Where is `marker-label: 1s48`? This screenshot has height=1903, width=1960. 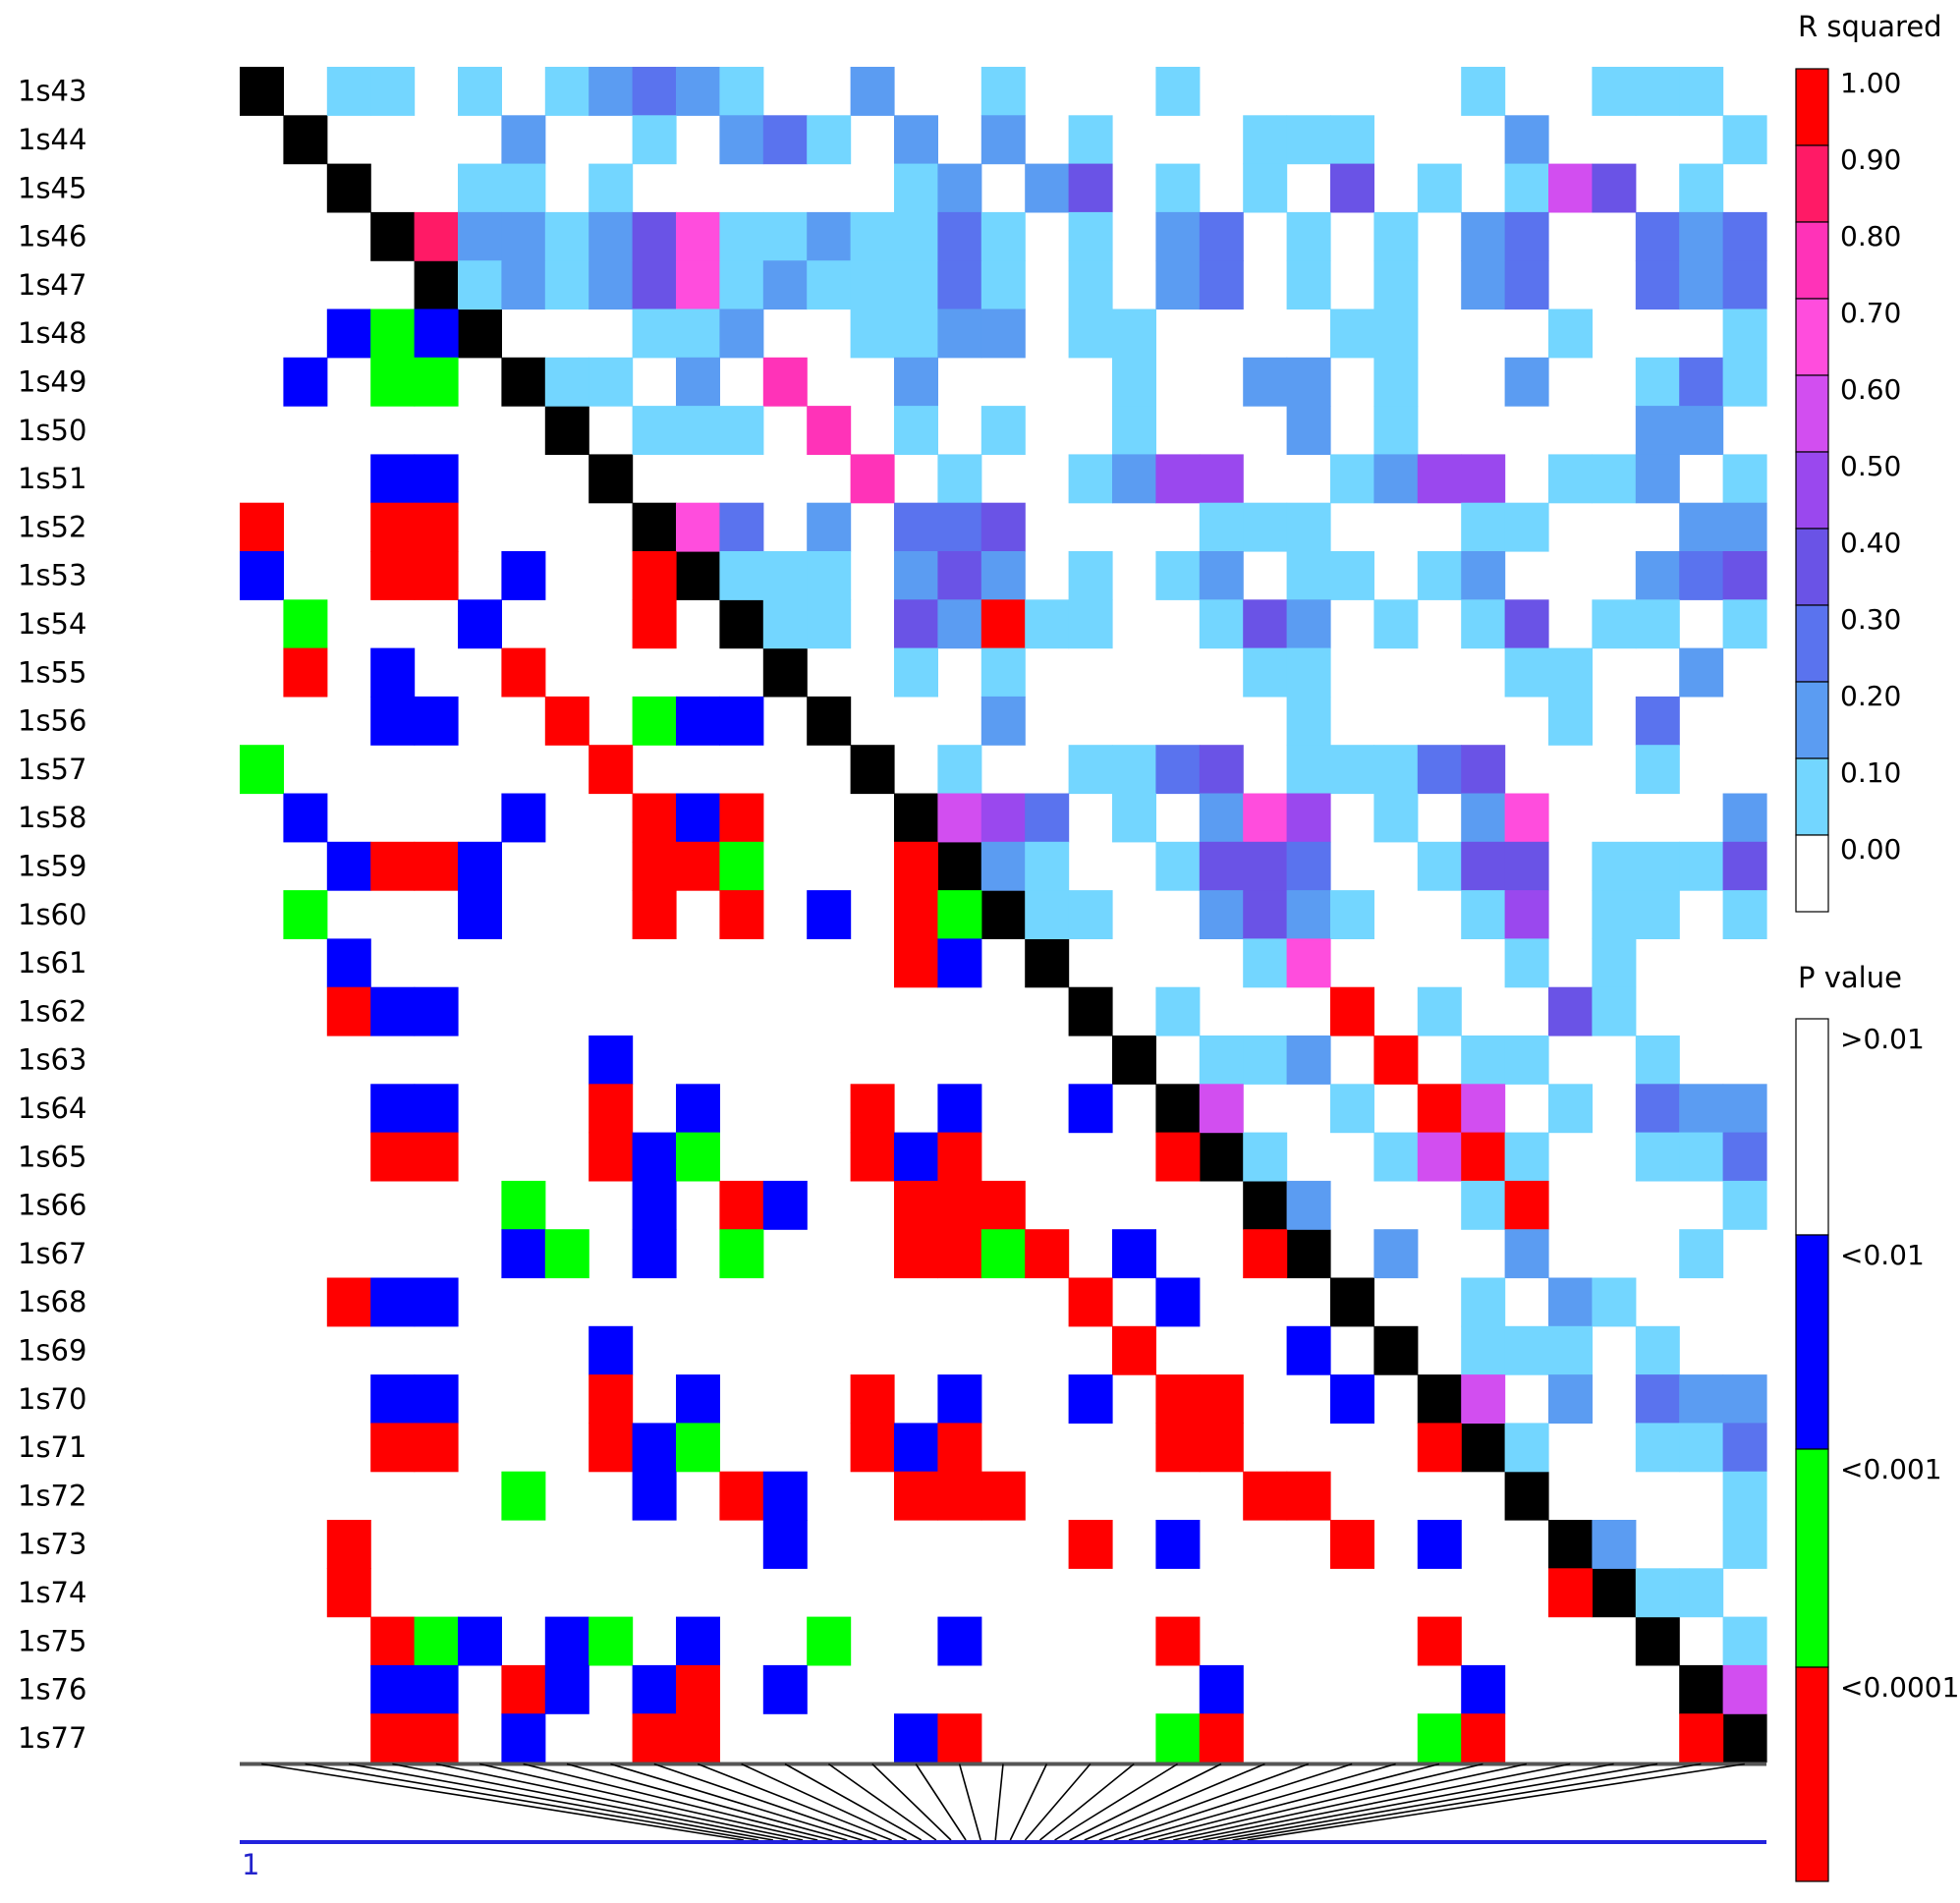 marker-label: 1s48 is located at coordinates (52, 333).